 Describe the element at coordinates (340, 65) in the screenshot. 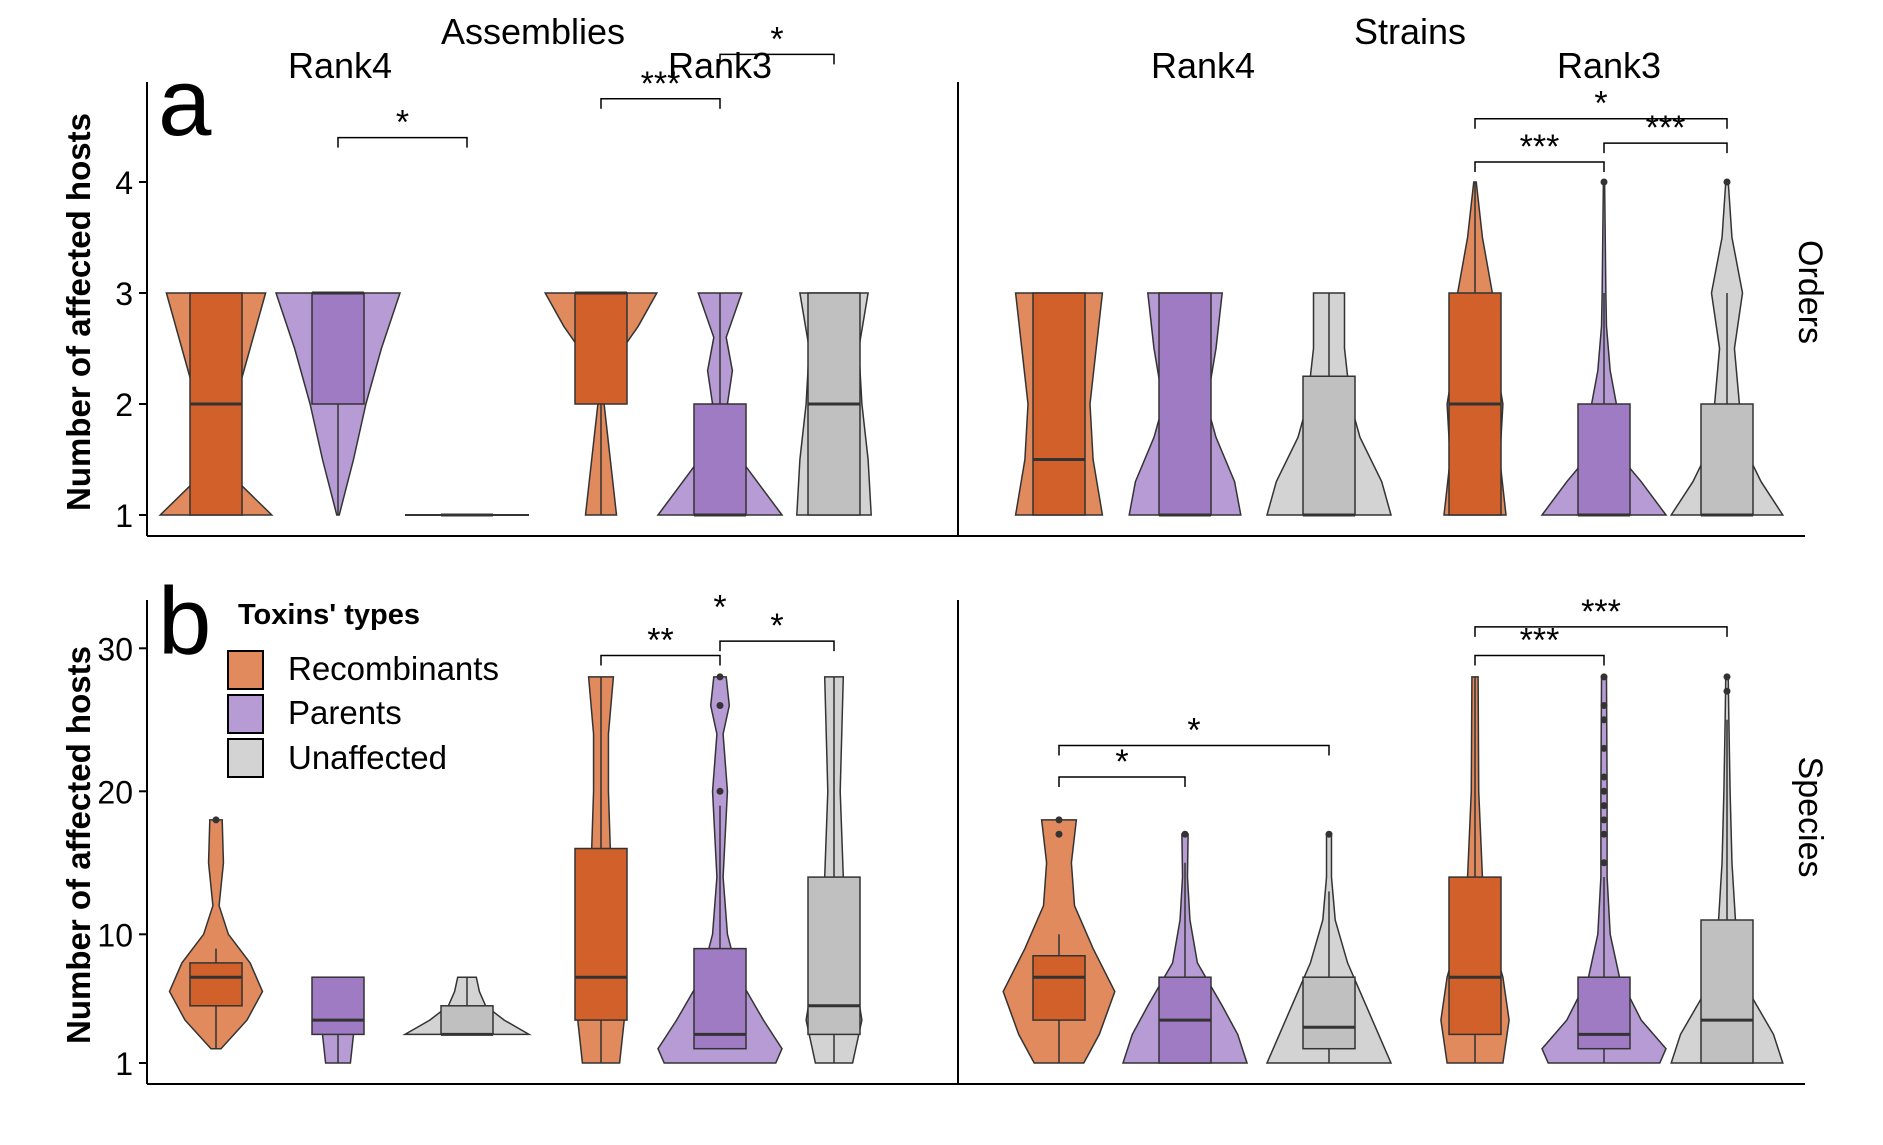

I see `header-assemblies-rank4: Rank4` at that location.